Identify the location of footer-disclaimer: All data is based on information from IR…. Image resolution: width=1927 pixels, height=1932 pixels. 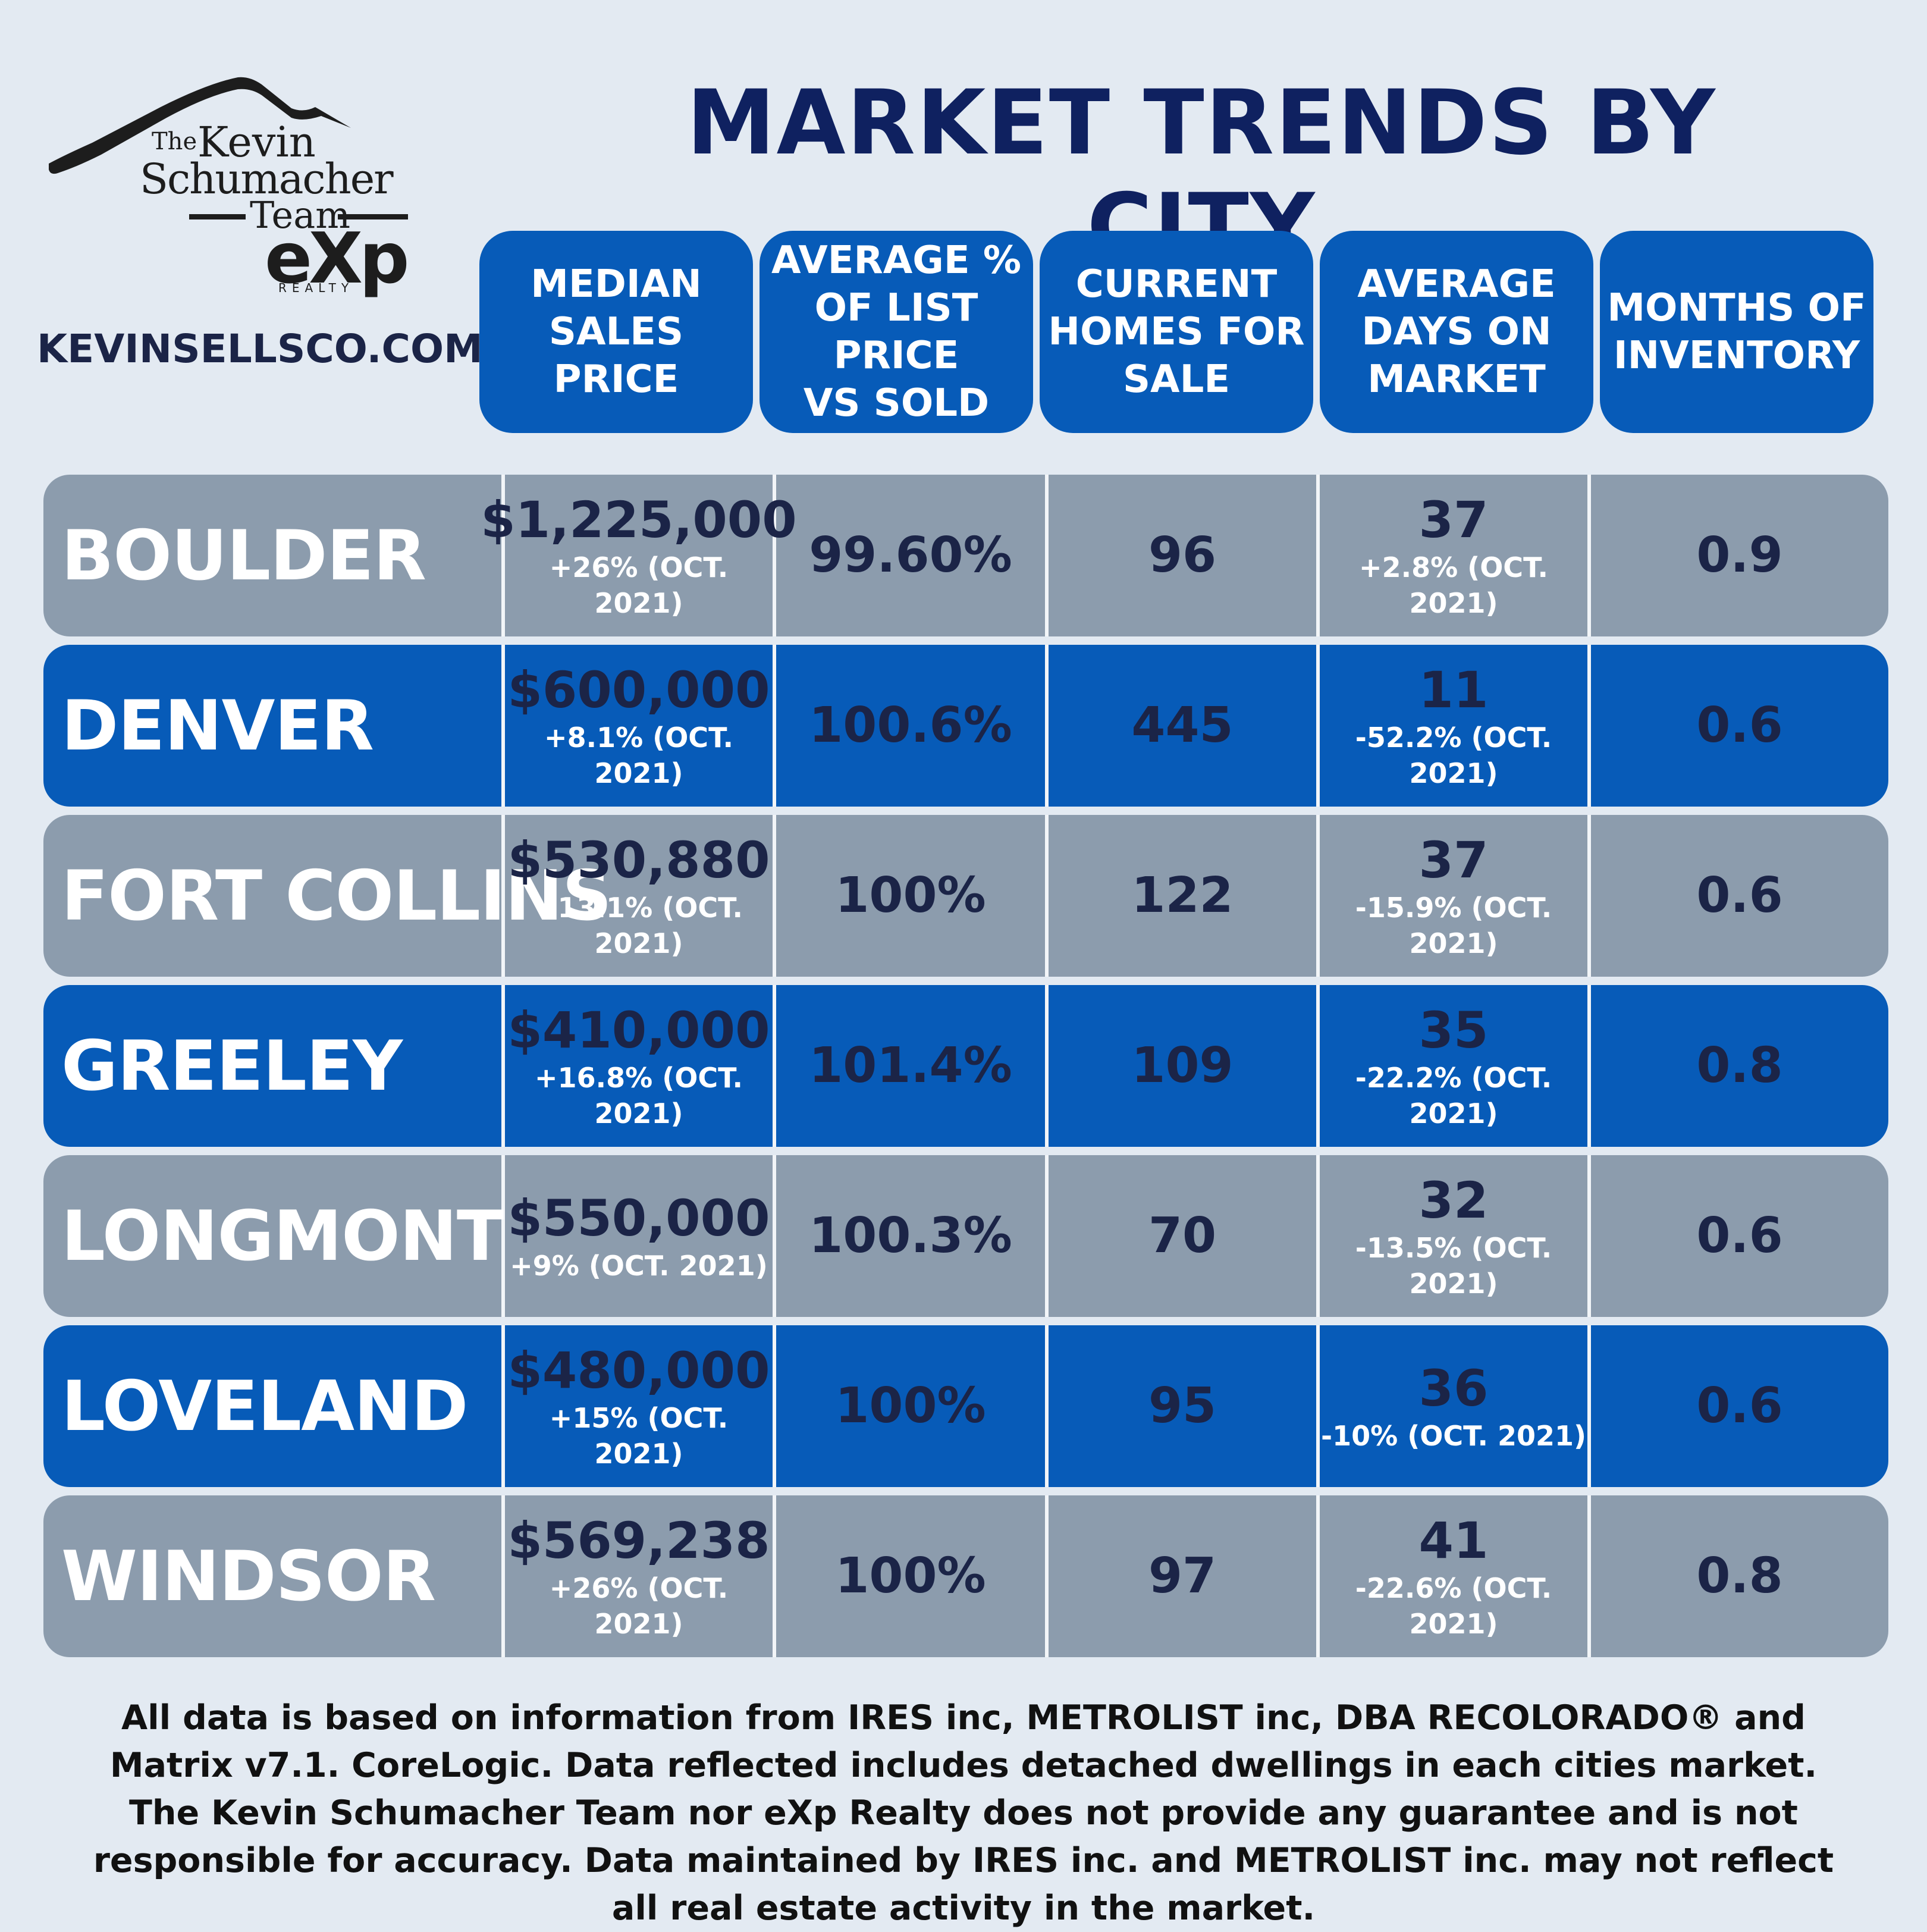
(963, 1813).